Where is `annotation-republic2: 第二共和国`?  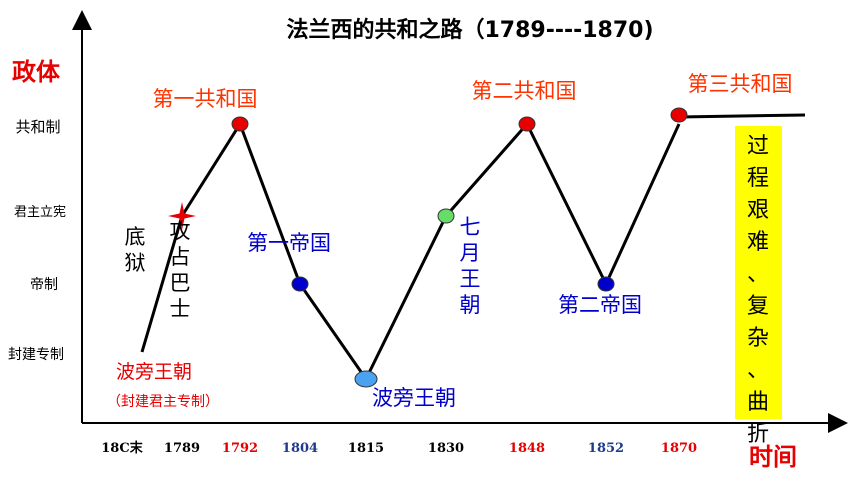
annotation-republic2: 第二共和国 is located at coordinates (524, 91).